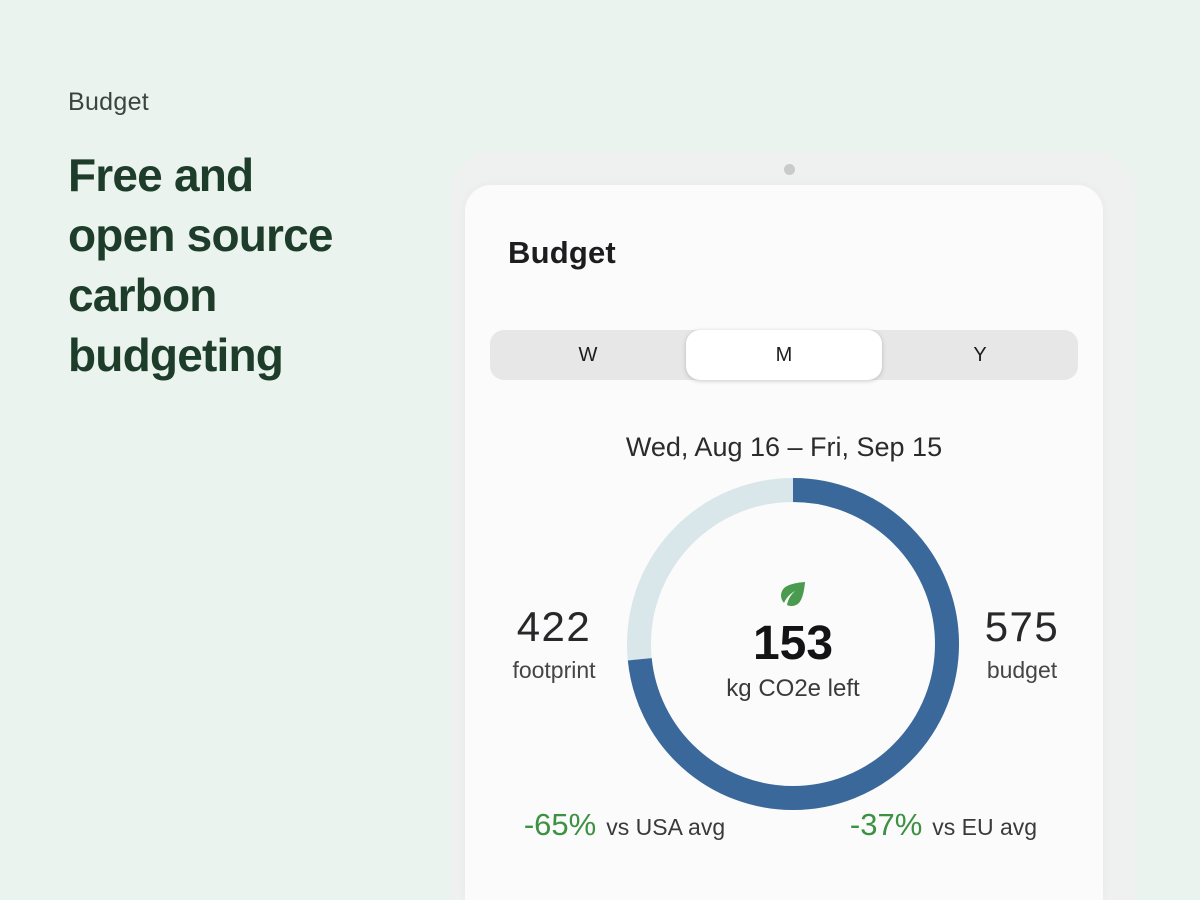  Describe the element at coordinates (554, 670) in the screenshot. I see `footprint-label: footprint` at that location.